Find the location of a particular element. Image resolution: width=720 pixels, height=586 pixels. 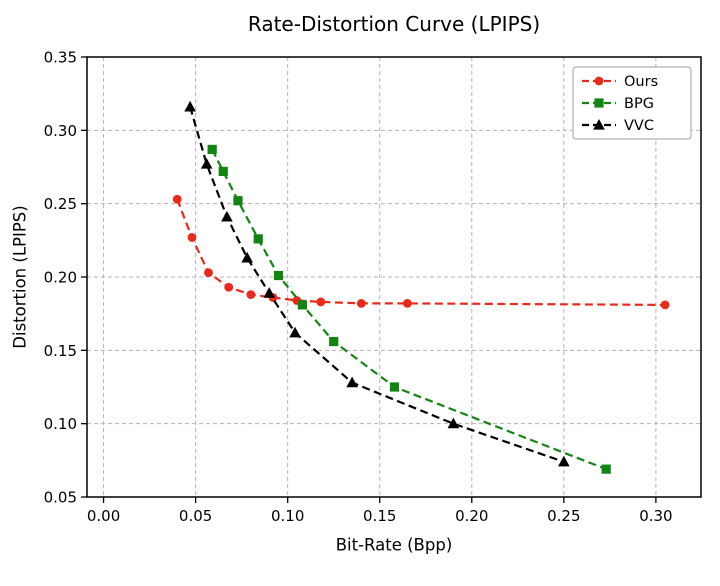

x-ticks: 0.00 0.05 0.10 0.15 0.20 0.25 0.30 is located at coordinates (380, 511).